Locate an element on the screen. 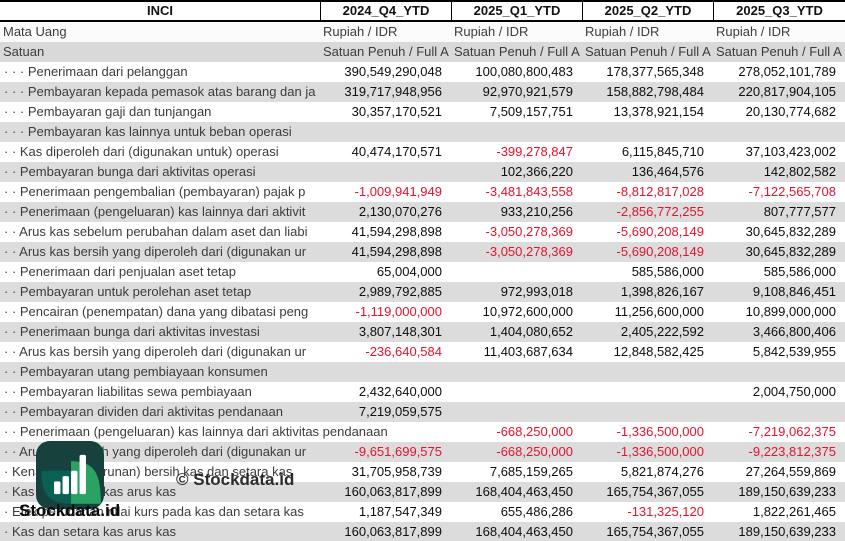 The width and height of the screenshot is (845, 541). value-cell: -8,812,817,028 is located at coordinates (660, 191).